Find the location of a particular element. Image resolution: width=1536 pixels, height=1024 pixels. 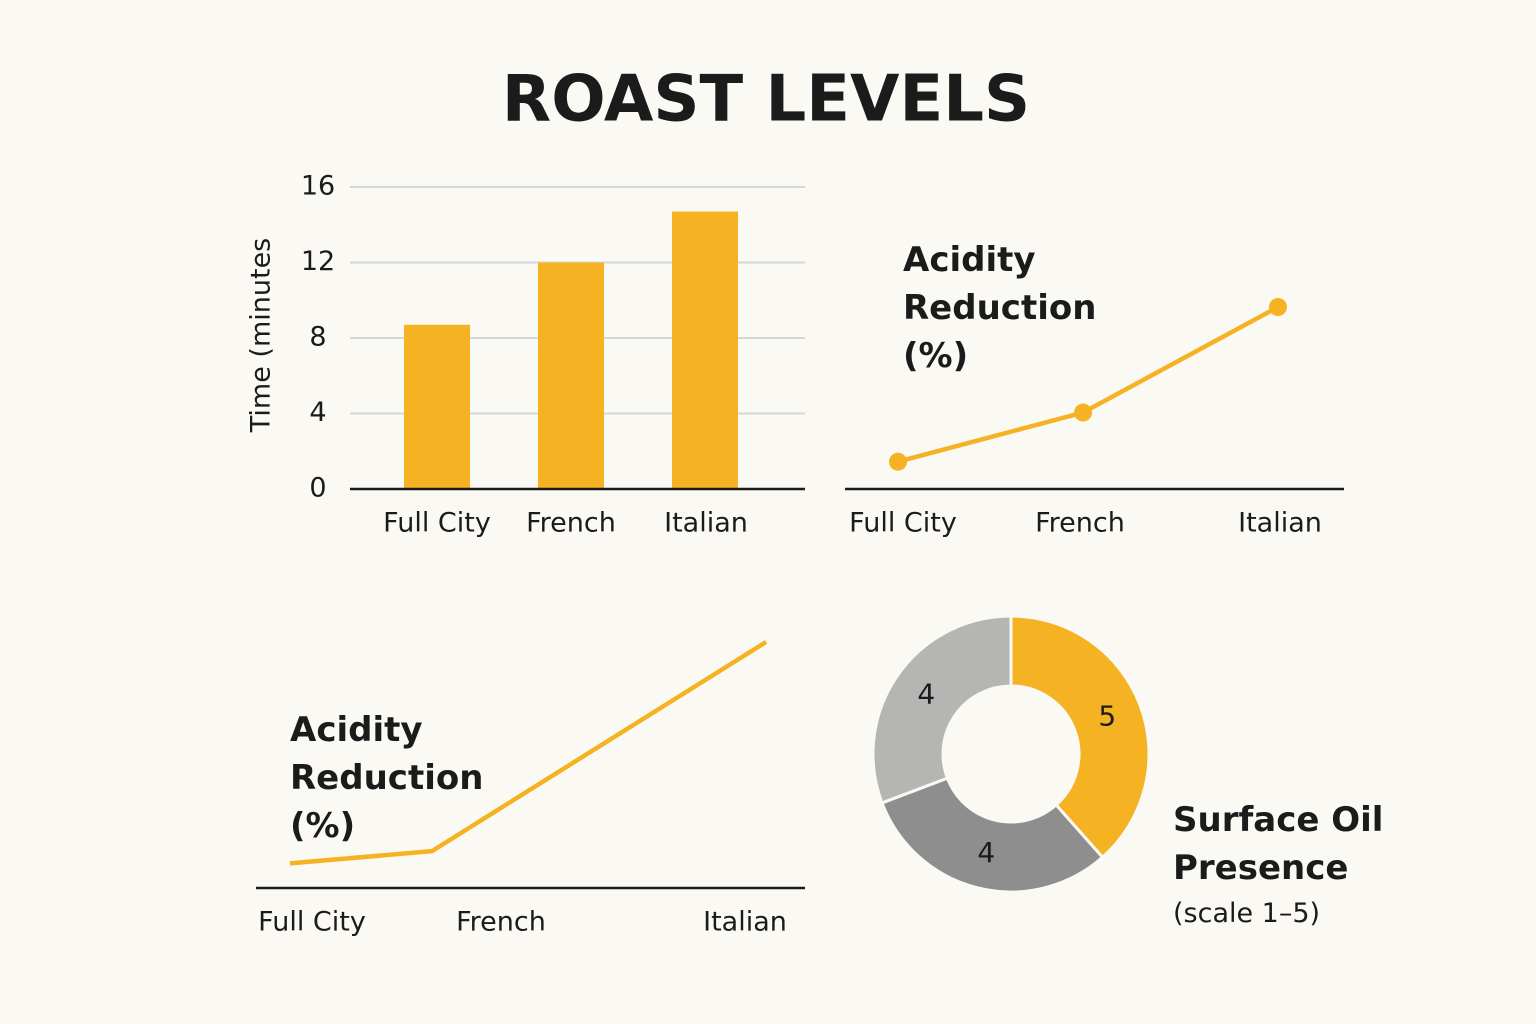

data-label: 5 is located at coordinates (1107, 715).